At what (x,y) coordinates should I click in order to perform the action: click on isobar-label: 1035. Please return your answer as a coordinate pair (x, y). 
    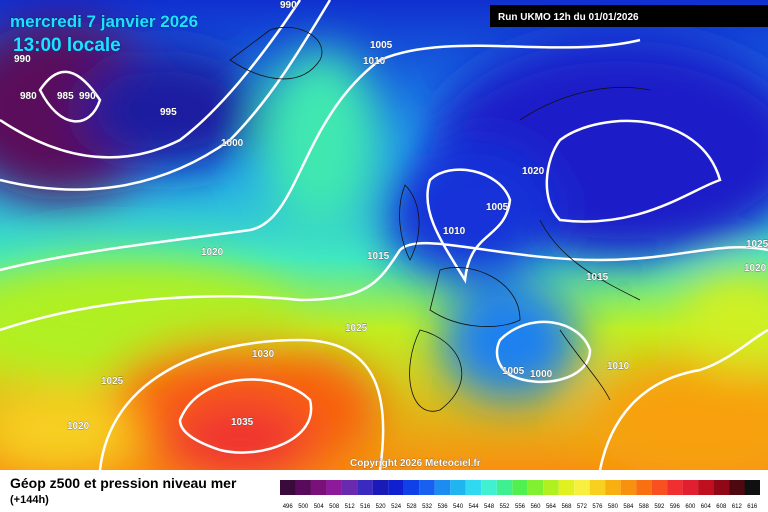
    Looking at the image, I should click on (242, 422).